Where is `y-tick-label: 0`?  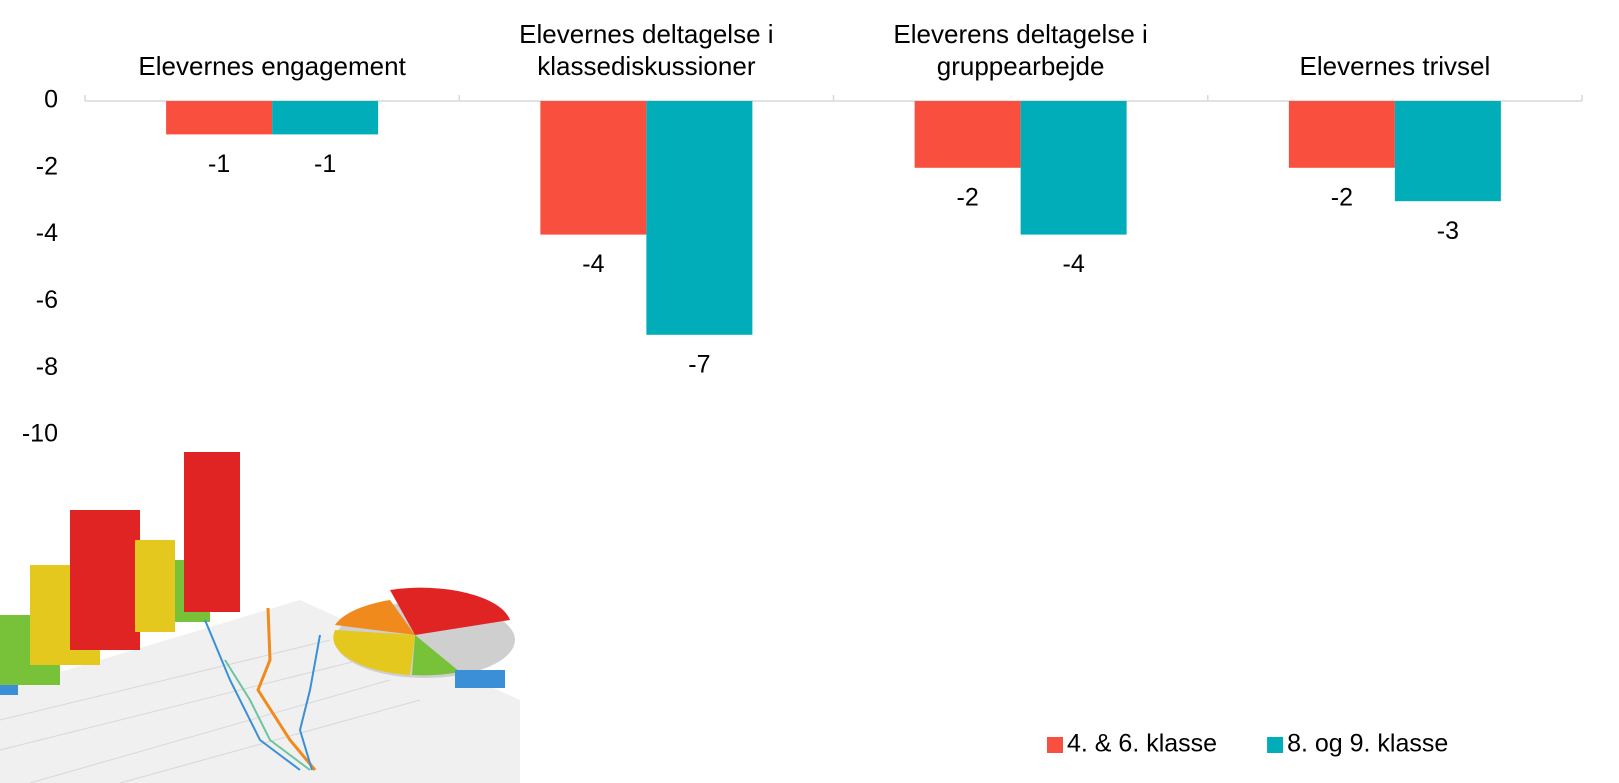
y-tick-label: 0 is located at coordinates (51, 100).